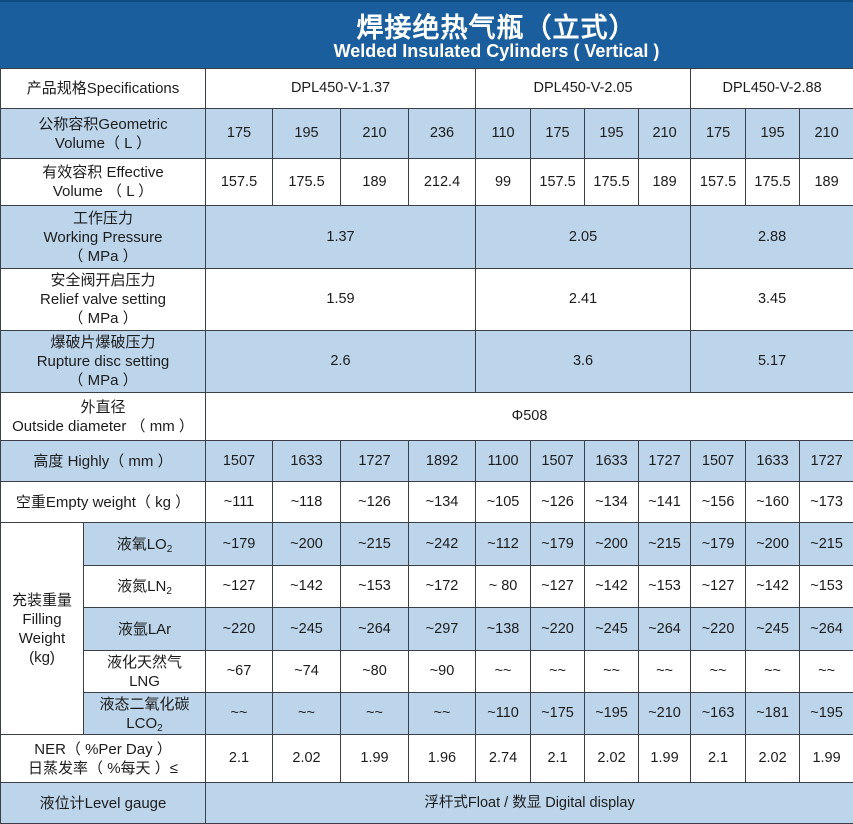 The image size is (853, 824). I want to click on medium-label: 液氩LAr, so click(145, 629).